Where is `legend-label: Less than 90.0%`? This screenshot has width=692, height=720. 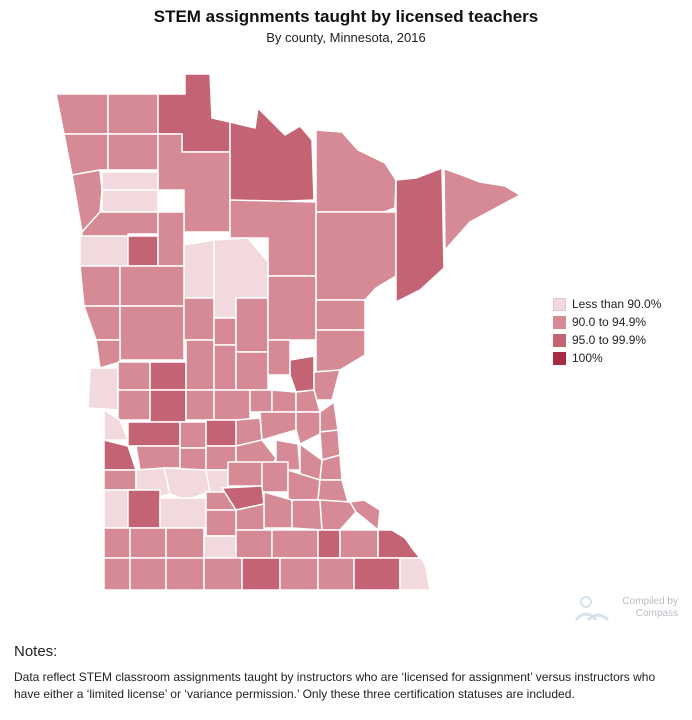 legend-label: Less than 90.0% is located at coordinates (617, 304).